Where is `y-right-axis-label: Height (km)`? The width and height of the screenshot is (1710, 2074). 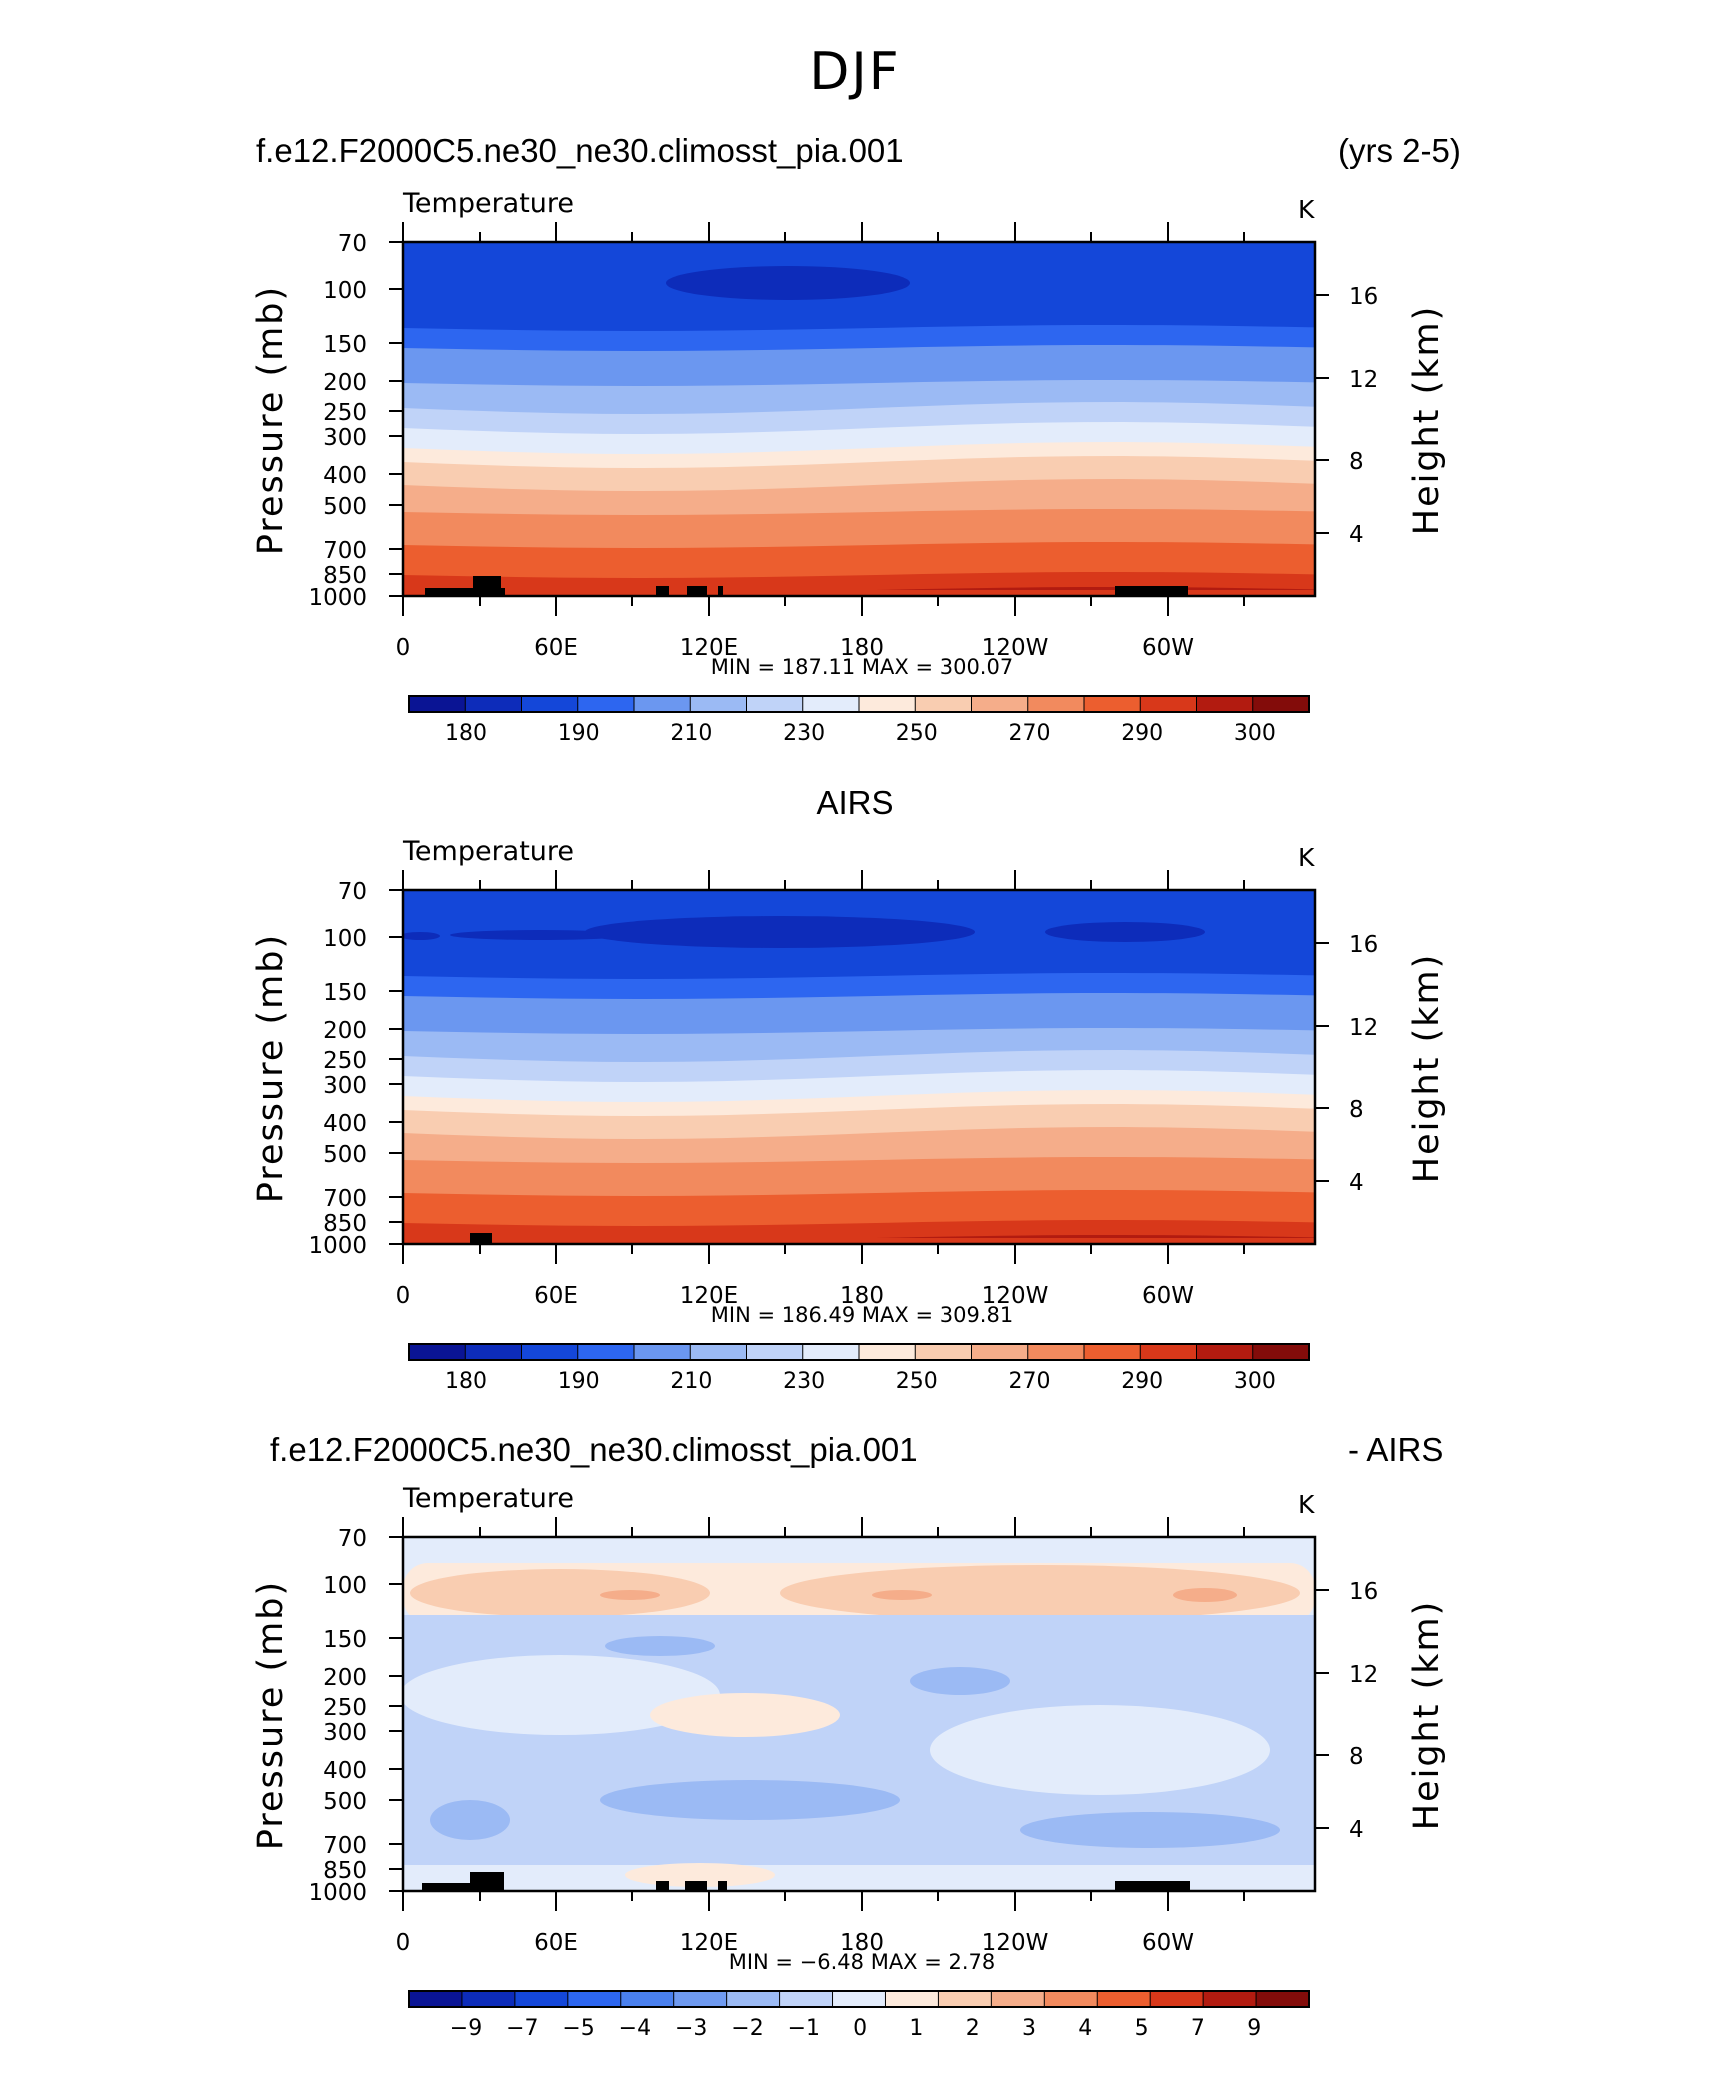
y-right-axis-label: Height (km) is located at coordinates (1427, 420).